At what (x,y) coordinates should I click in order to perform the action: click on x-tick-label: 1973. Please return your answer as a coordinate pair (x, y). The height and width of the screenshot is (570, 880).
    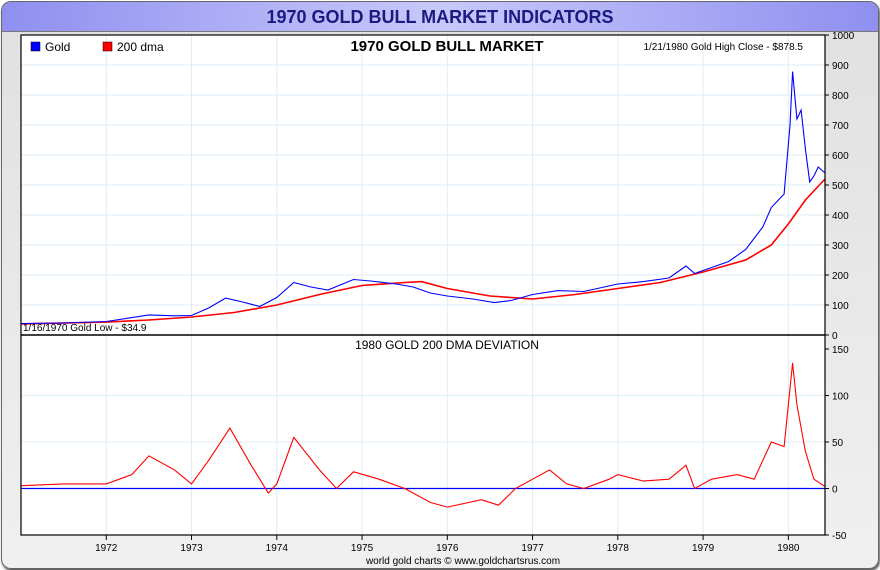
    Looking at the image, I should click on (191, 548).